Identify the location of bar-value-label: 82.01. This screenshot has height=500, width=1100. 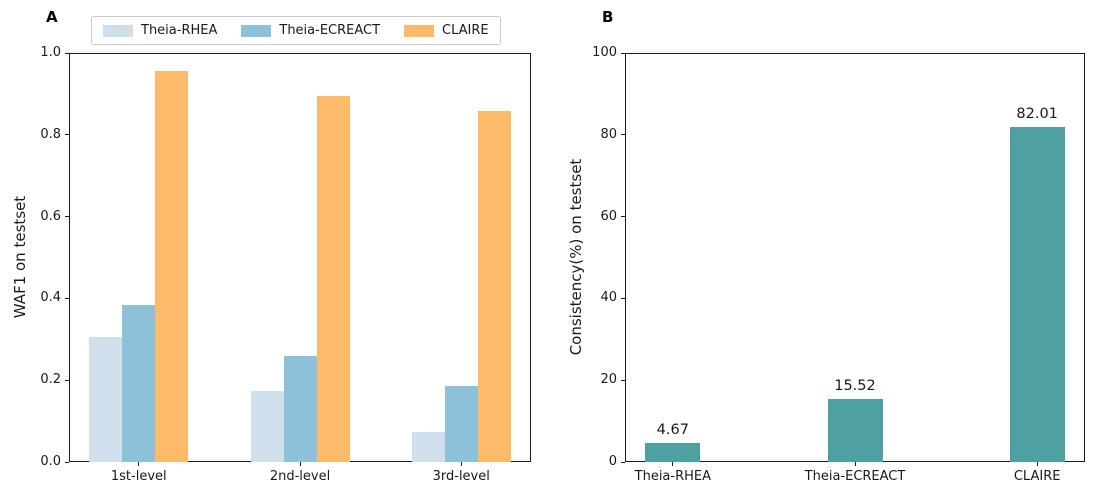
(1037, 113).